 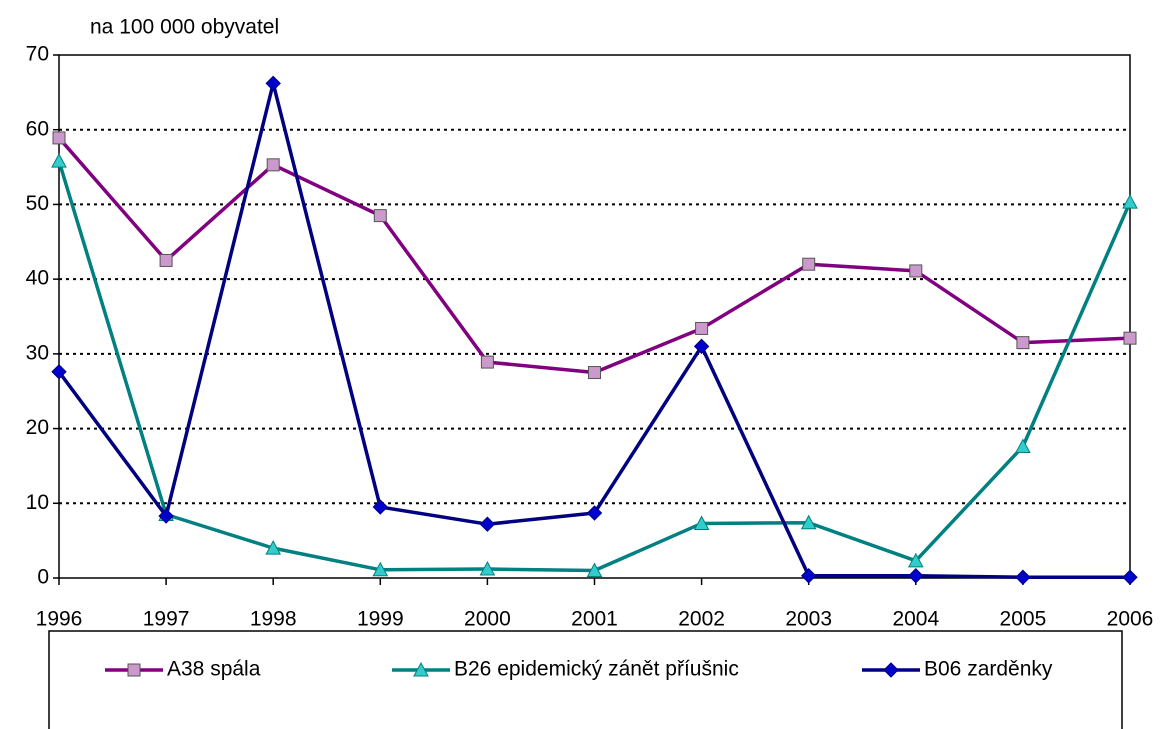 I want to click on x-tick-label: 1999, so click(x=380, y=619).